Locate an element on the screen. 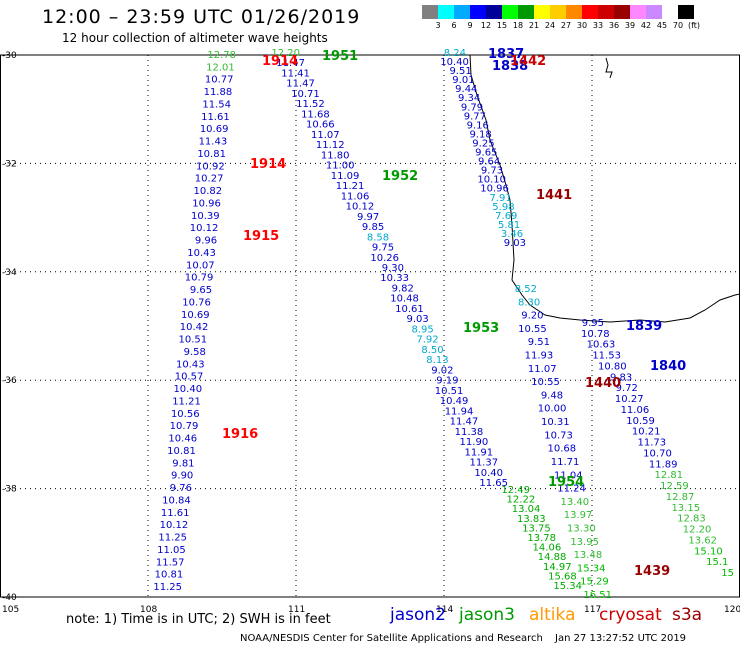  swh-label: 9.95 is located at coordinates (593, 323).